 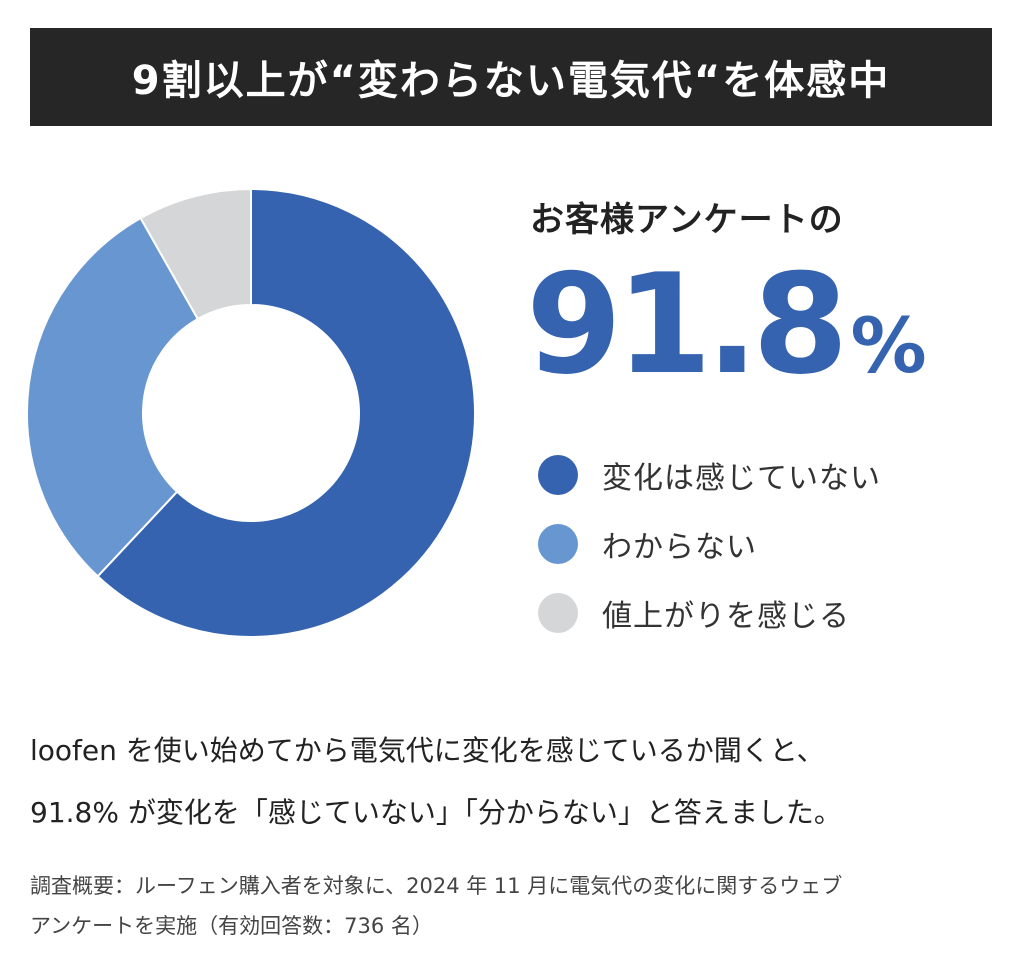 I want to click on headline-percentage: 91.8 %, so click(x=726, y=325).